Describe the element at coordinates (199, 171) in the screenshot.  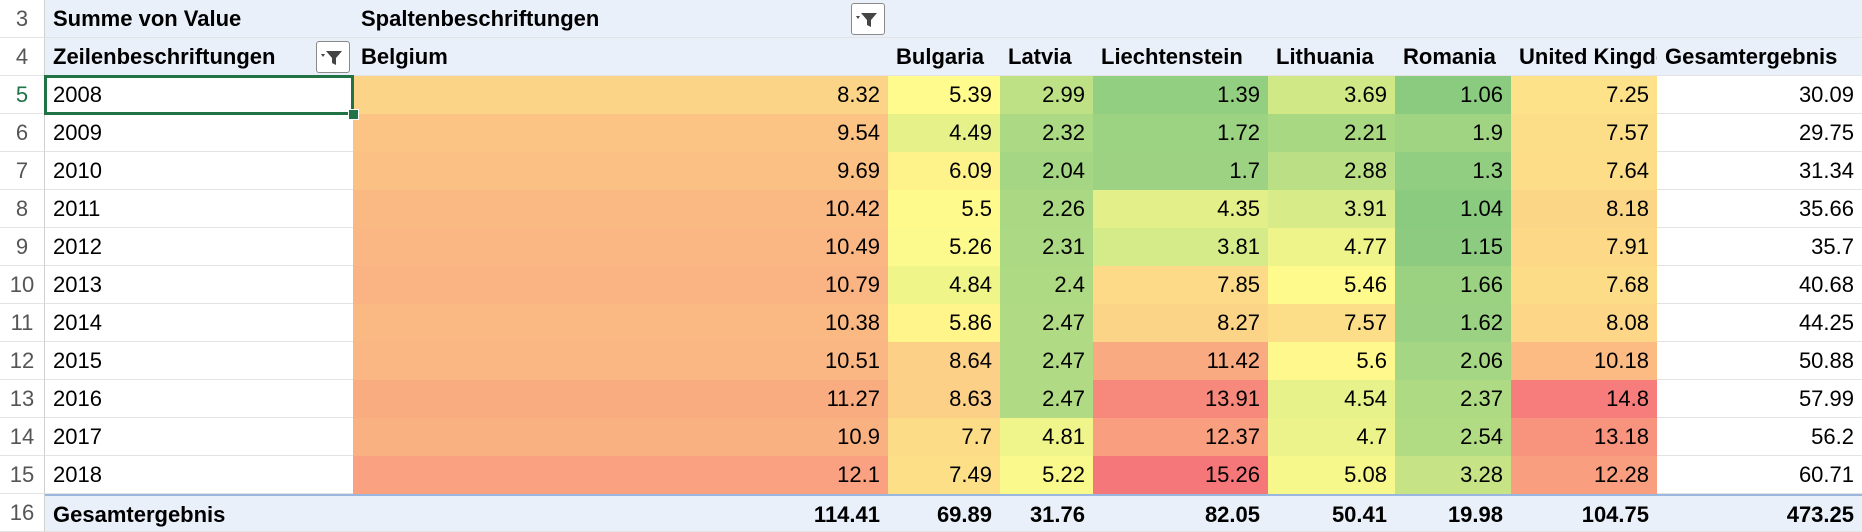
I see `row-label-cell: 2010` at that location.